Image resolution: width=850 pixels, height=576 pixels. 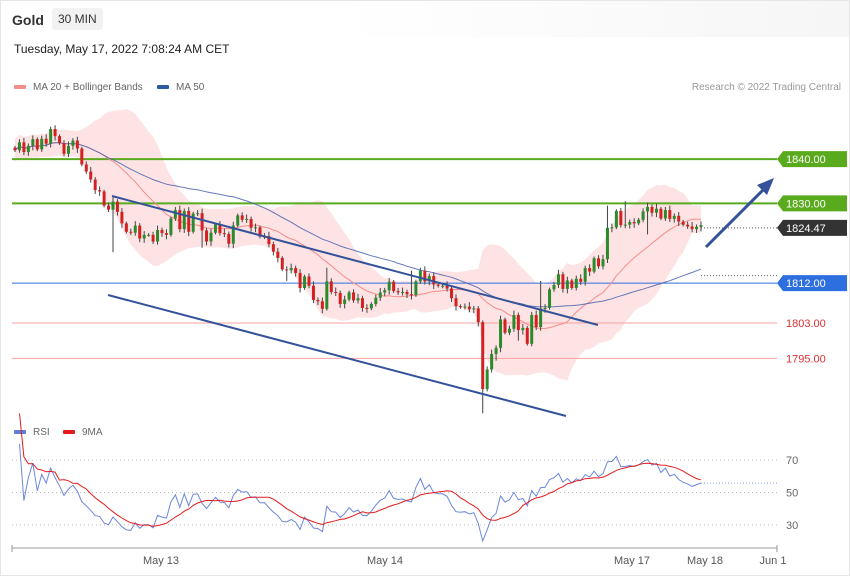 I want to click on x-axis-label: Jun 1, so click(x=773, y=561).